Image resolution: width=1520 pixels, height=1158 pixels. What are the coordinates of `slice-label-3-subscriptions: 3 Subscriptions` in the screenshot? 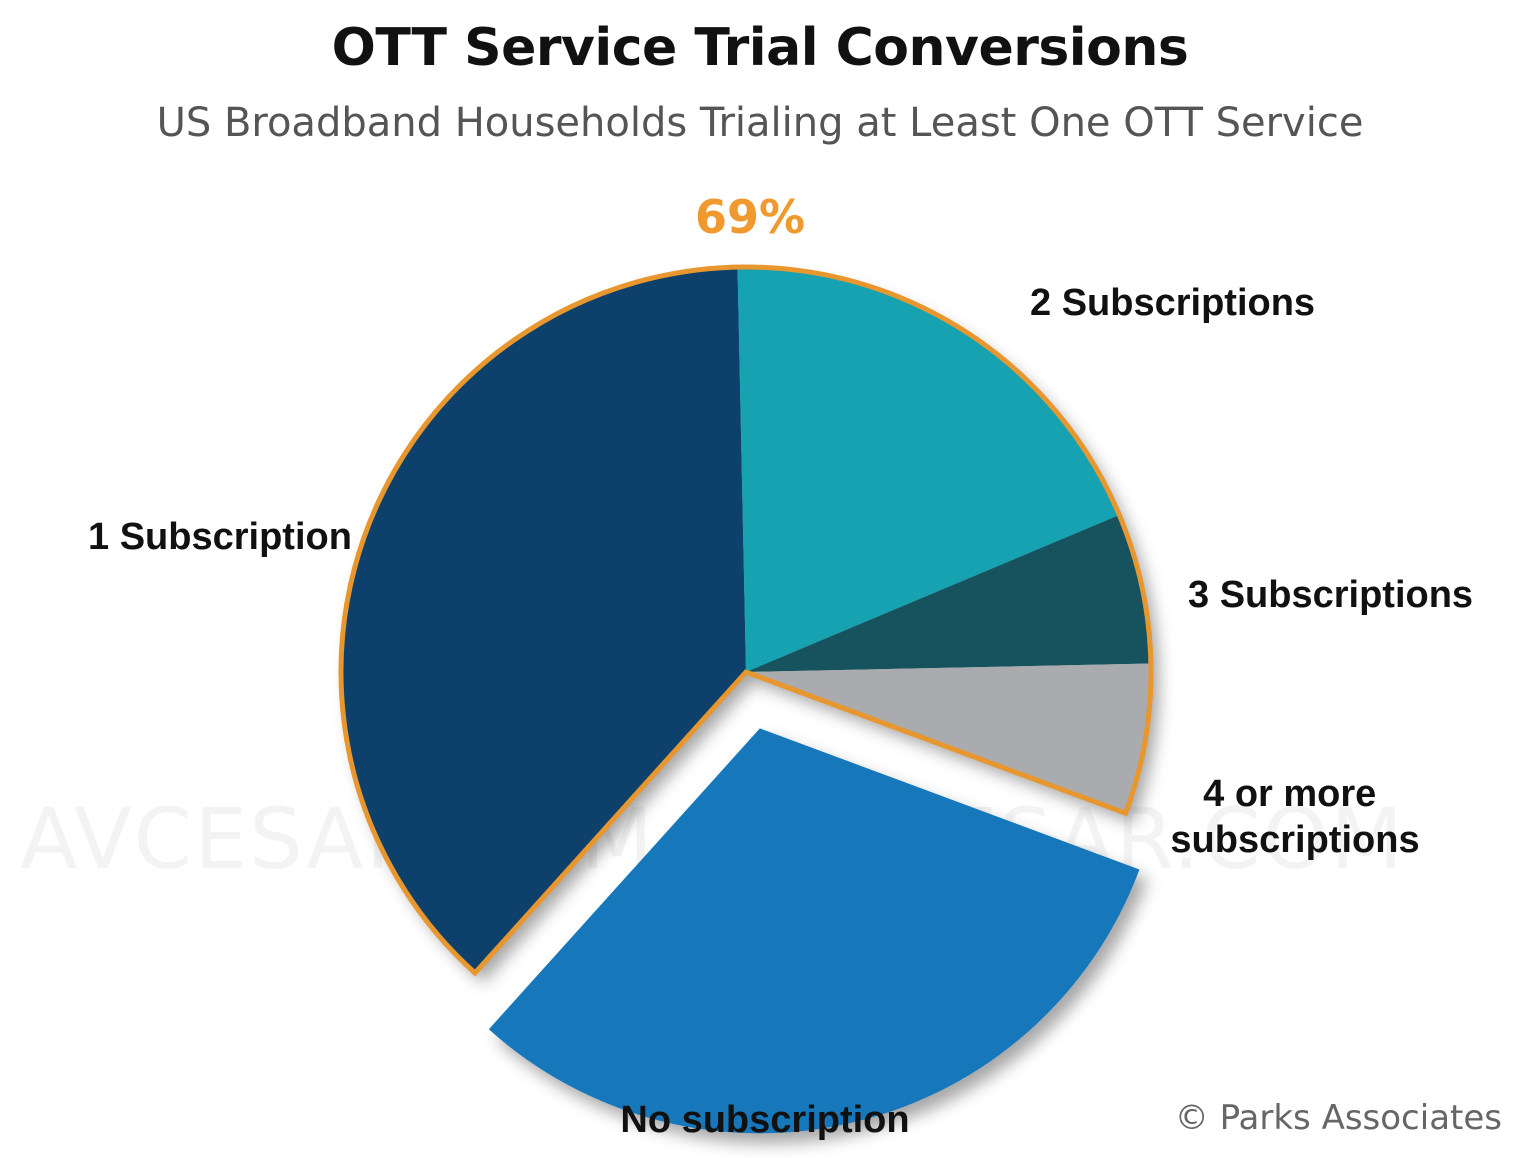 It's located at (1330, 595).